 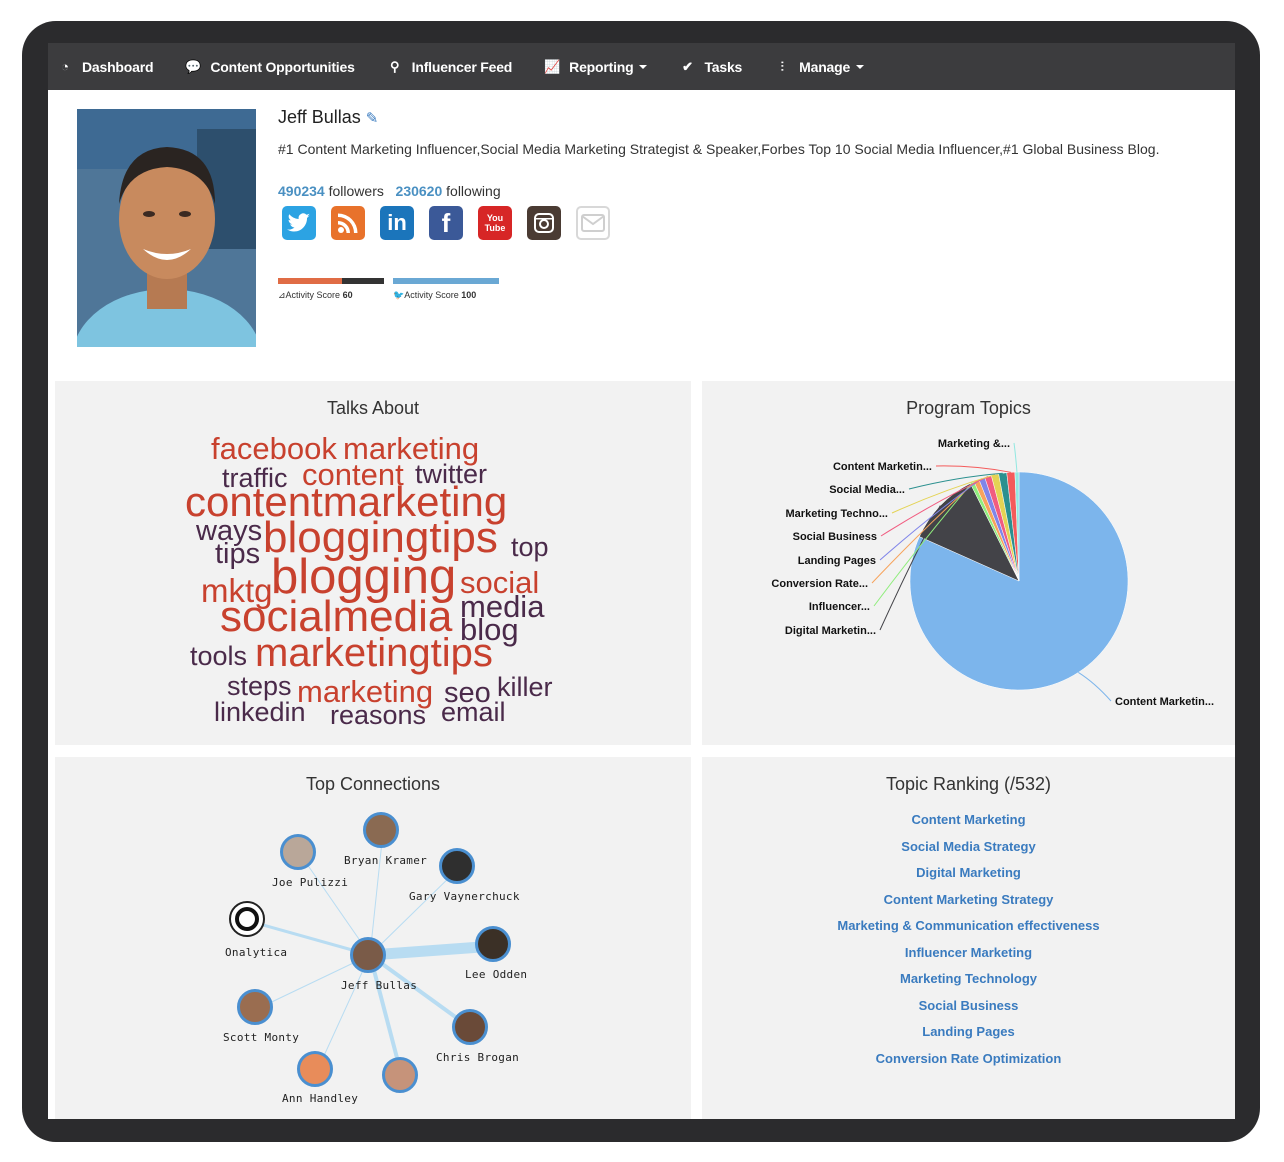 I want to click on profile-name-text: Jeff Bullas, so click(x=319, y=117).